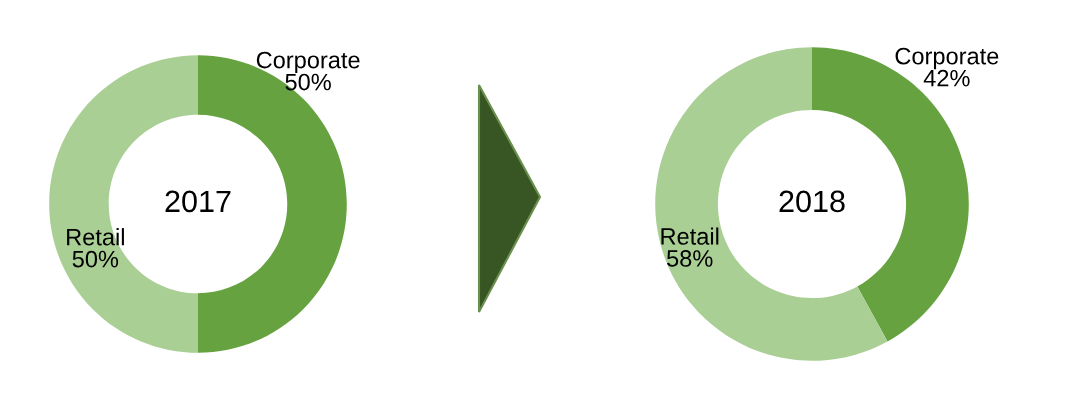 The width and height of the screenshot is (1076, 404). I want to click on data-label: 58%, so click(690, 258).